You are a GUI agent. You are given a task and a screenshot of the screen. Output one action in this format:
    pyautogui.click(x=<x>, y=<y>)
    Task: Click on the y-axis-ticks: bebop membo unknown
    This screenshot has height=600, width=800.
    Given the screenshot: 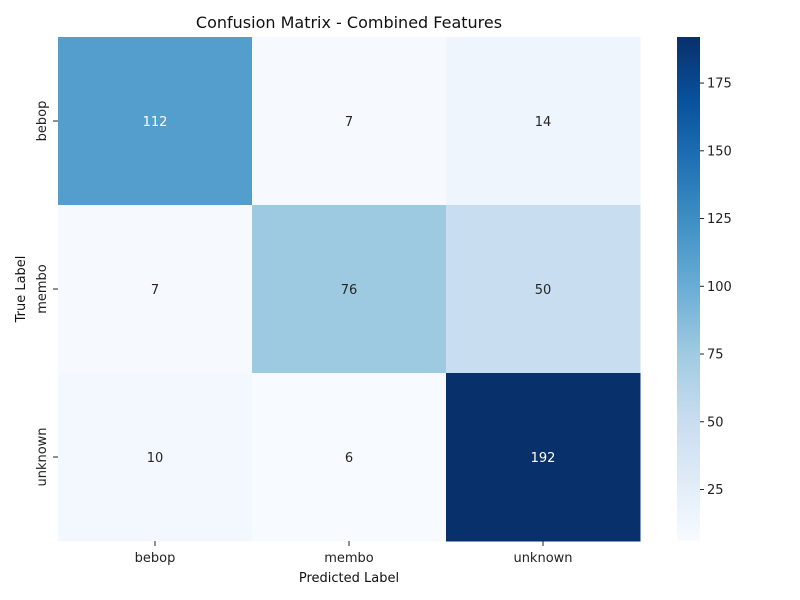 What is the action you would take?
    pyautogui.click(x=46, y=294)
    